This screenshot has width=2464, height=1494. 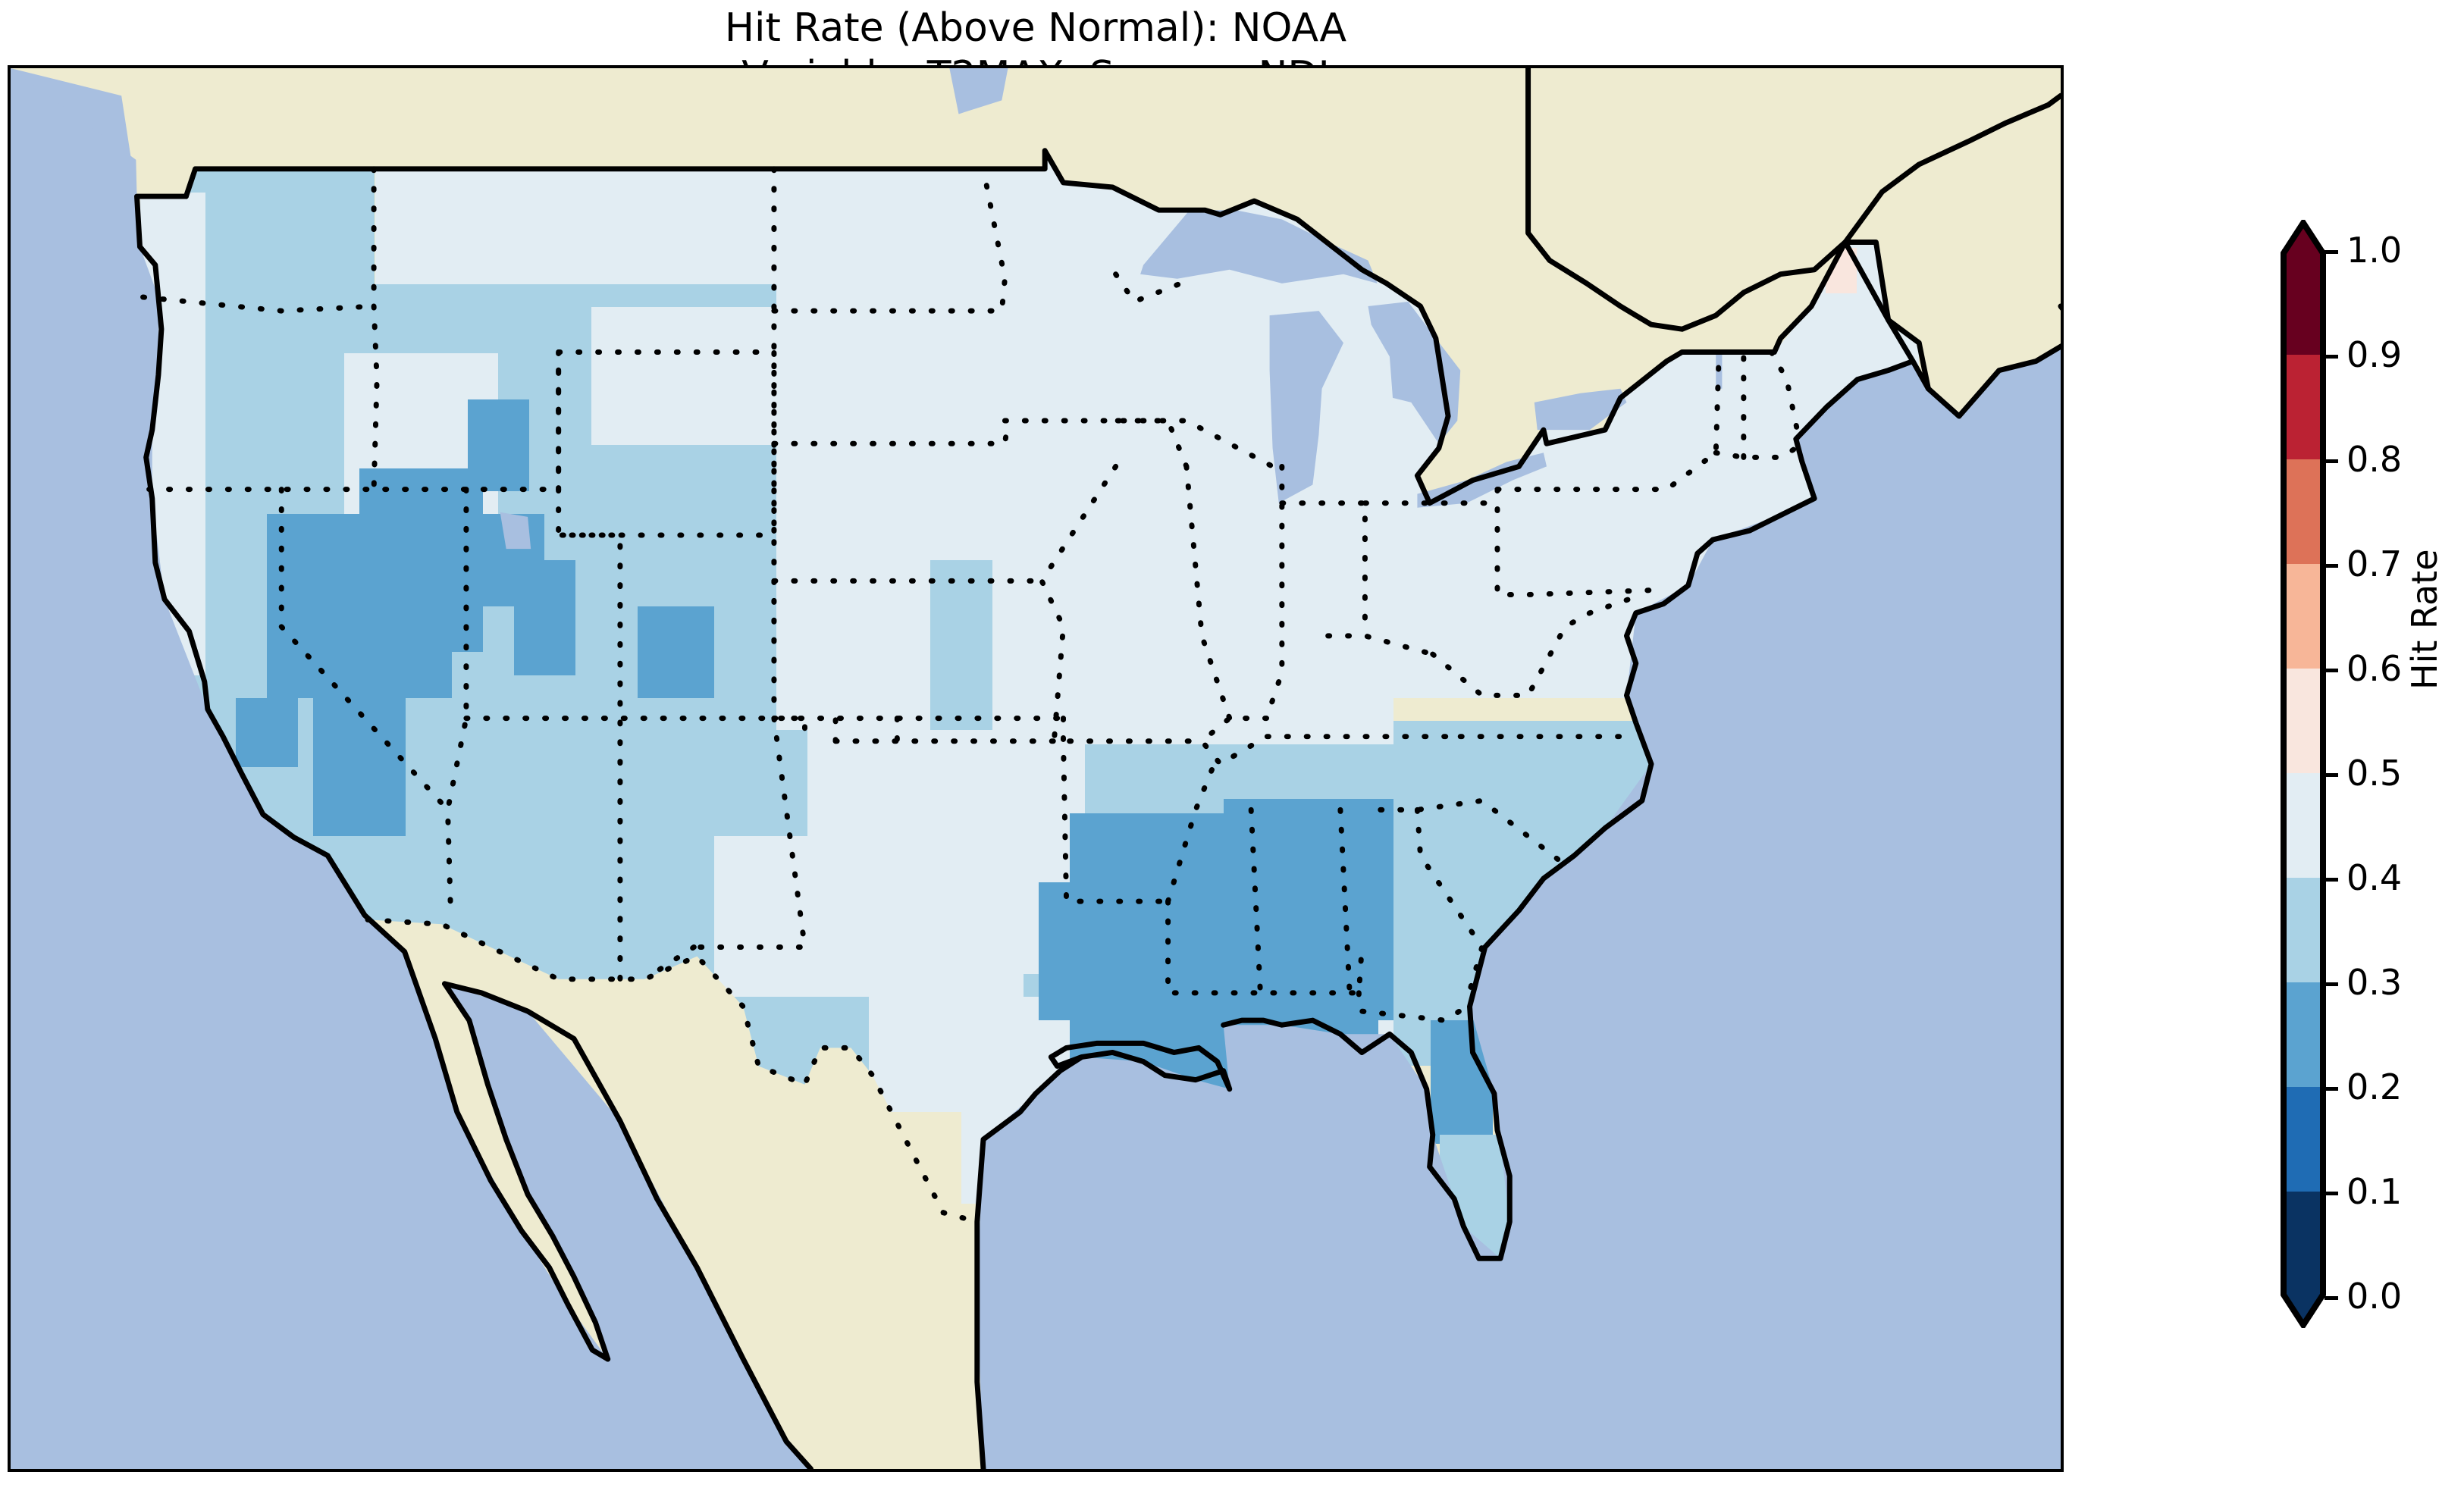 I want to click on colorbar-tick-mark-0.0, so click(x=2331, y=1298).